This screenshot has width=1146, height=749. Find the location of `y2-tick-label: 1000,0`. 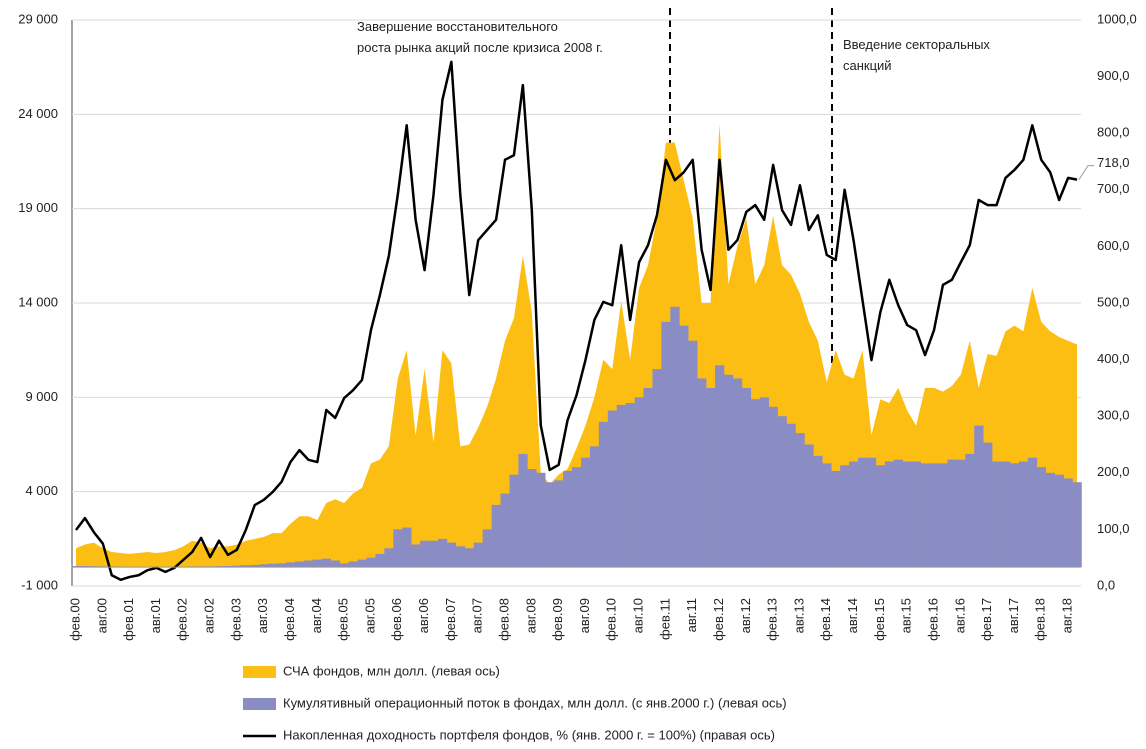

y2-tick-label: 1000,0 is located at coordinates (1117, 18).